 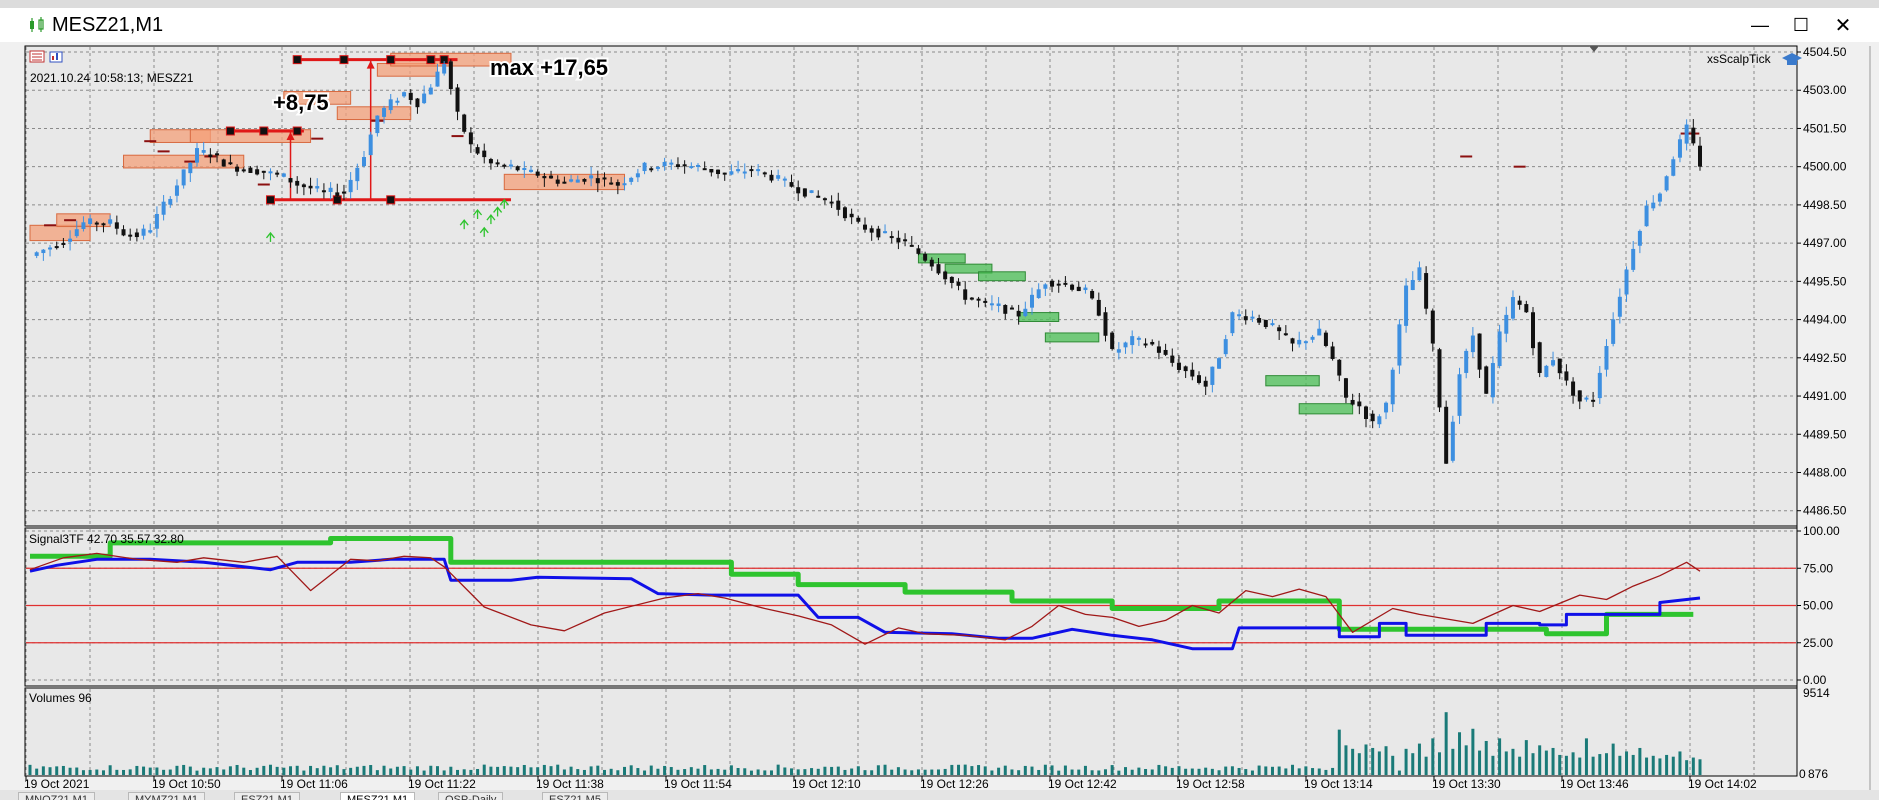 What do you see at coordinates (1760, 24) in the screenshot?
I see `minimize-button: —` at bounding box center [1760, 24].